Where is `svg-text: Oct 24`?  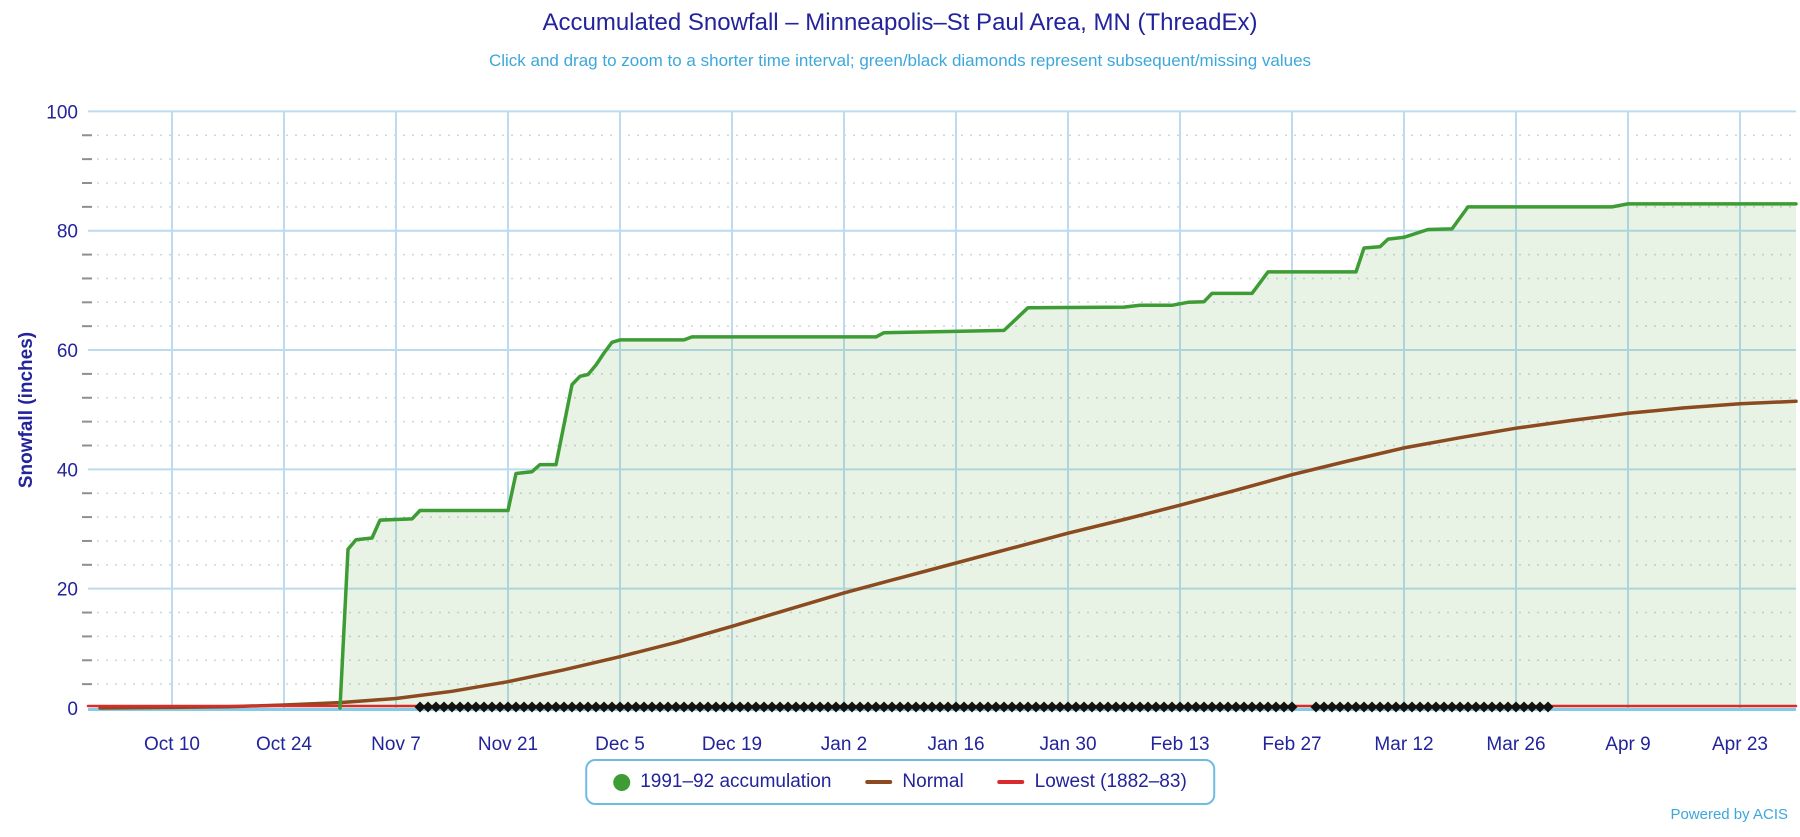
svg-text: Oct 24 is located at coordinates (284, 744).